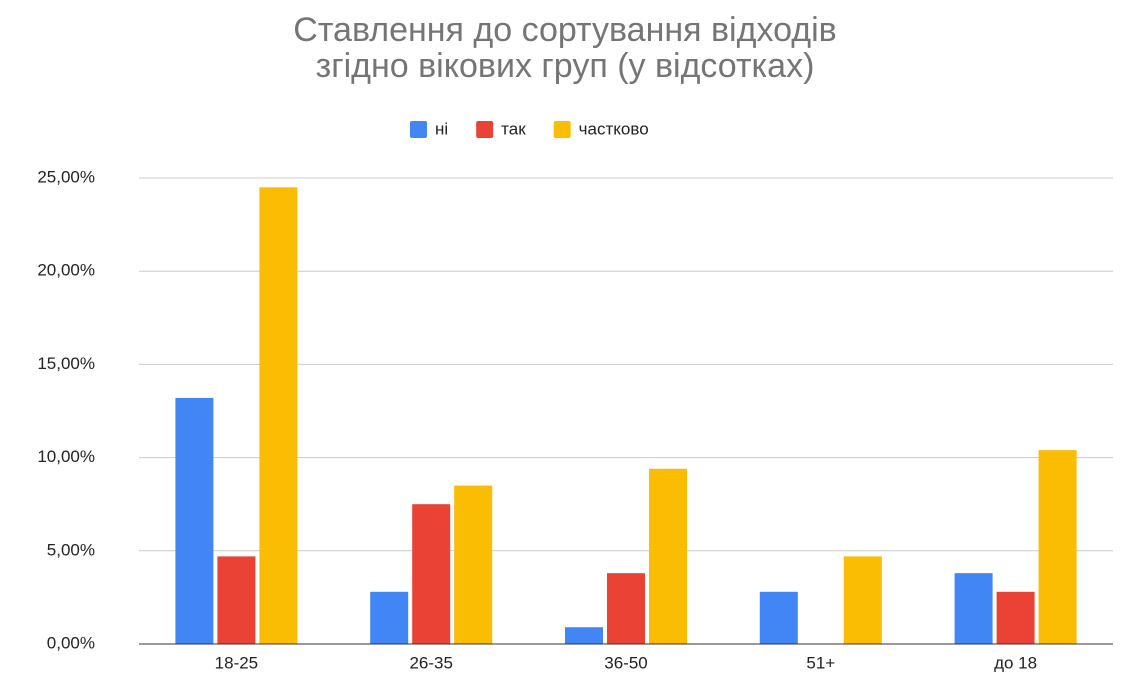 This screenshot has width=1130, height=678. Describe the element at coordinates (614, 128) in the screenshot. I see `legend-label: частково` at that location.